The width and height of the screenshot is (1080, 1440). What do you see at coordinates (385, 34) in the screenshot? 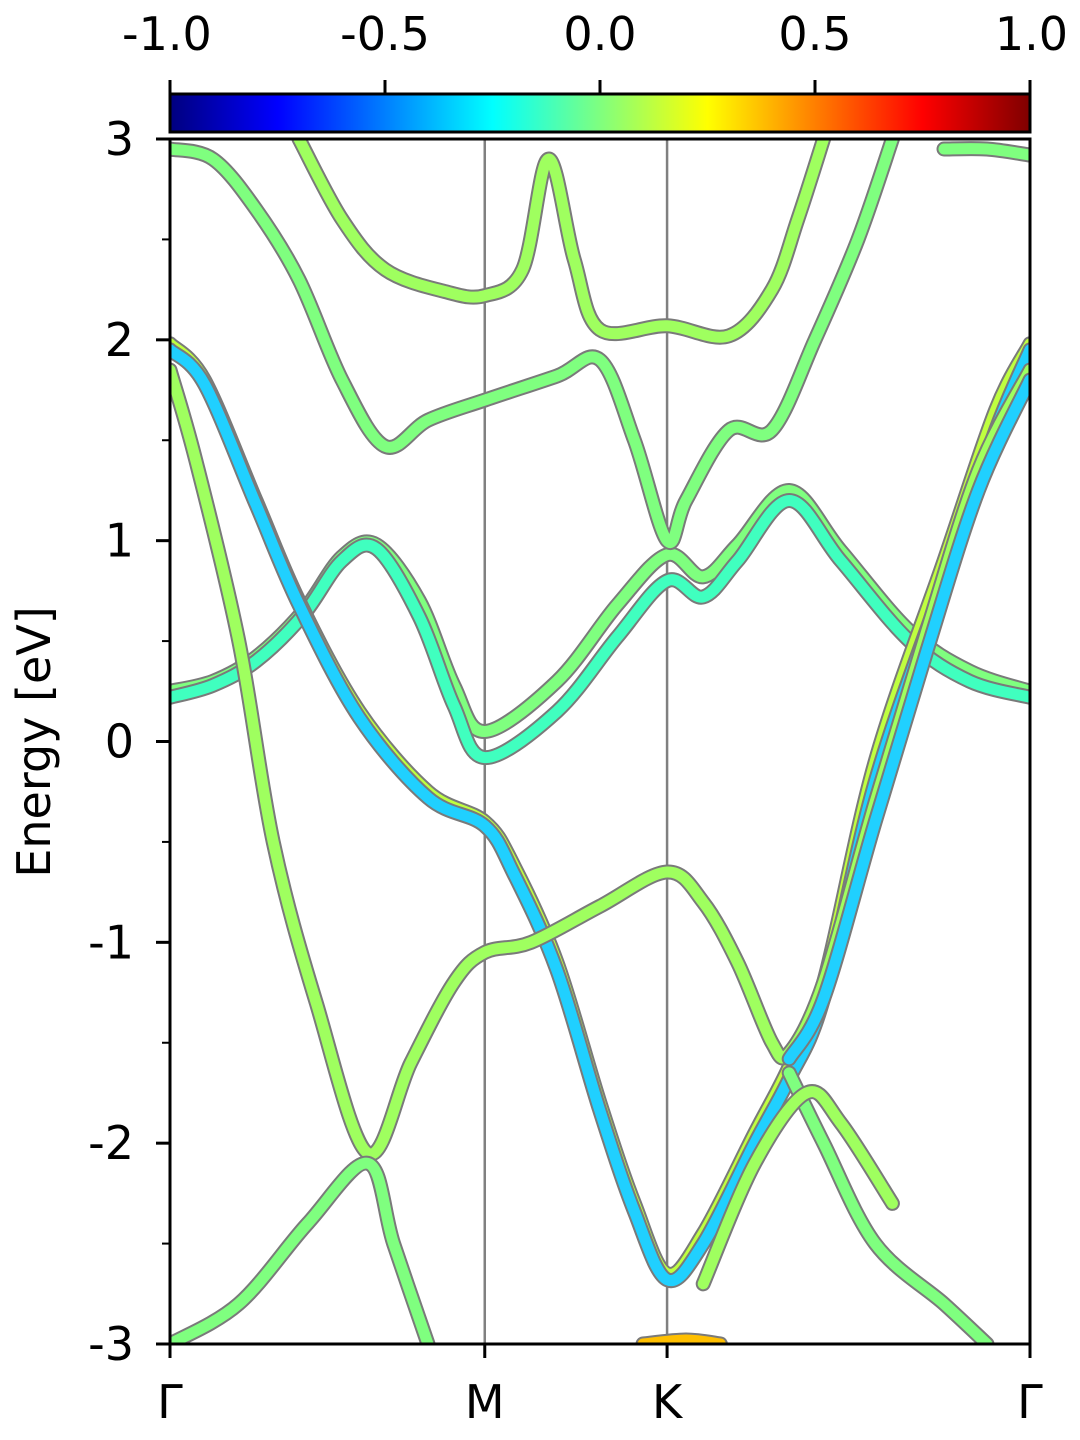
I see `colorbar-tick-label: -0.5` at bounding box center [385, 34].